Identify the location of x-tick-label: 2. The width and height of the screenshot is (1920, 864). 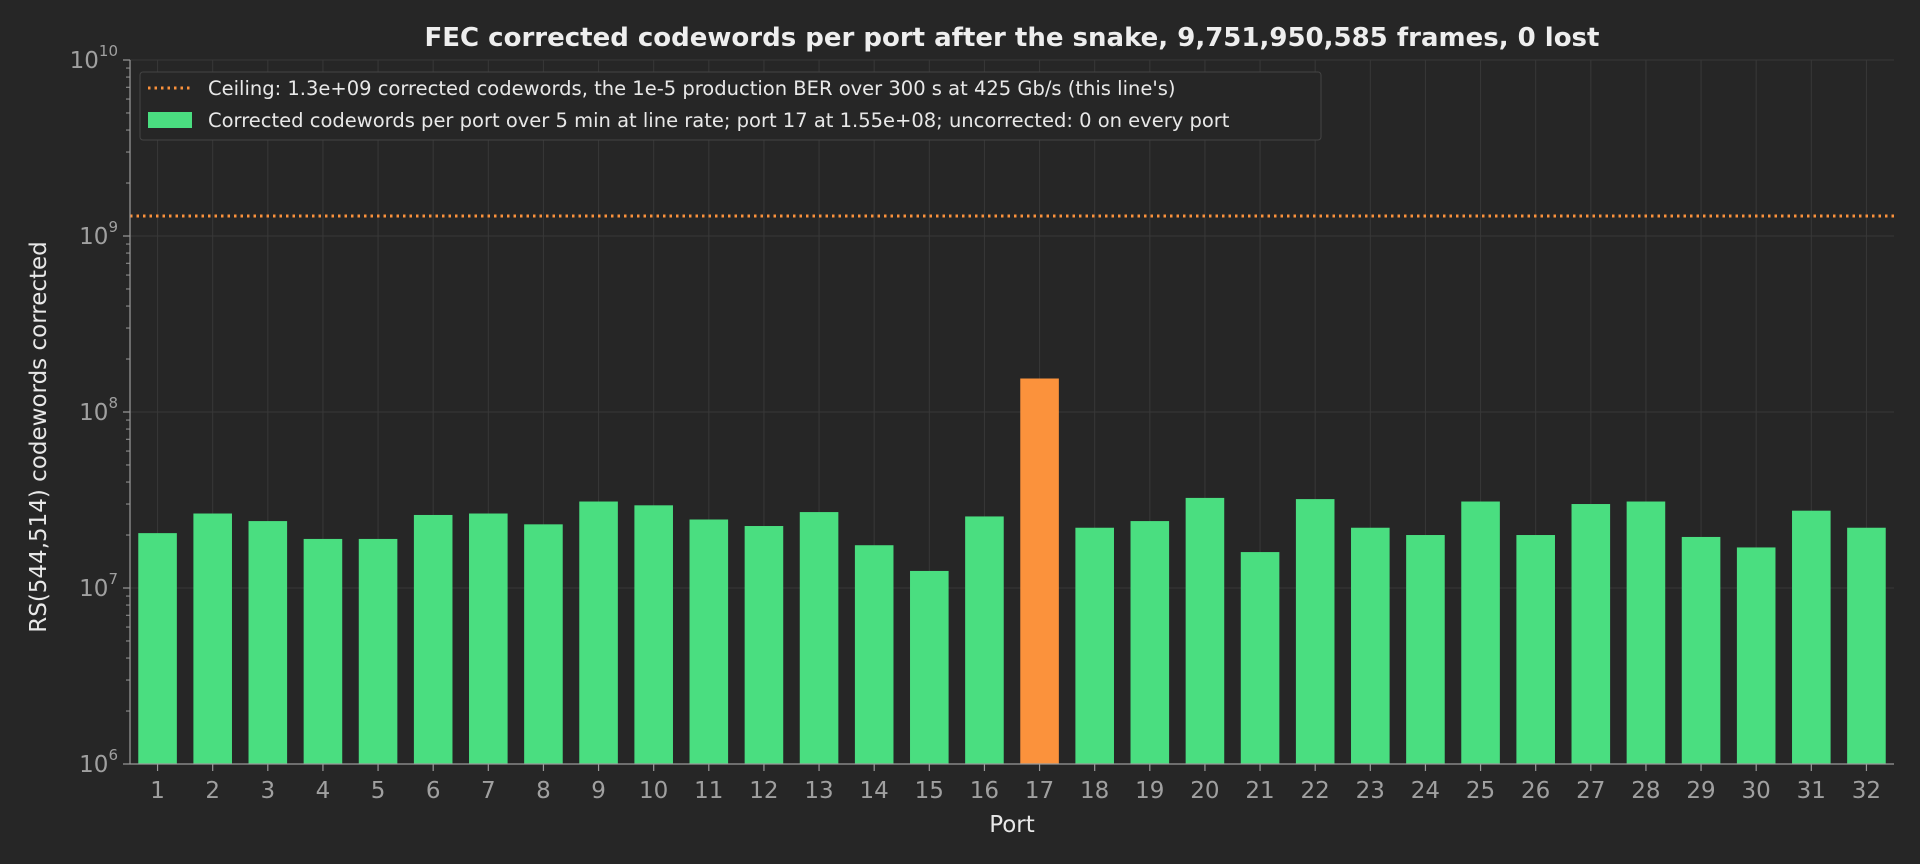
(212, 791).